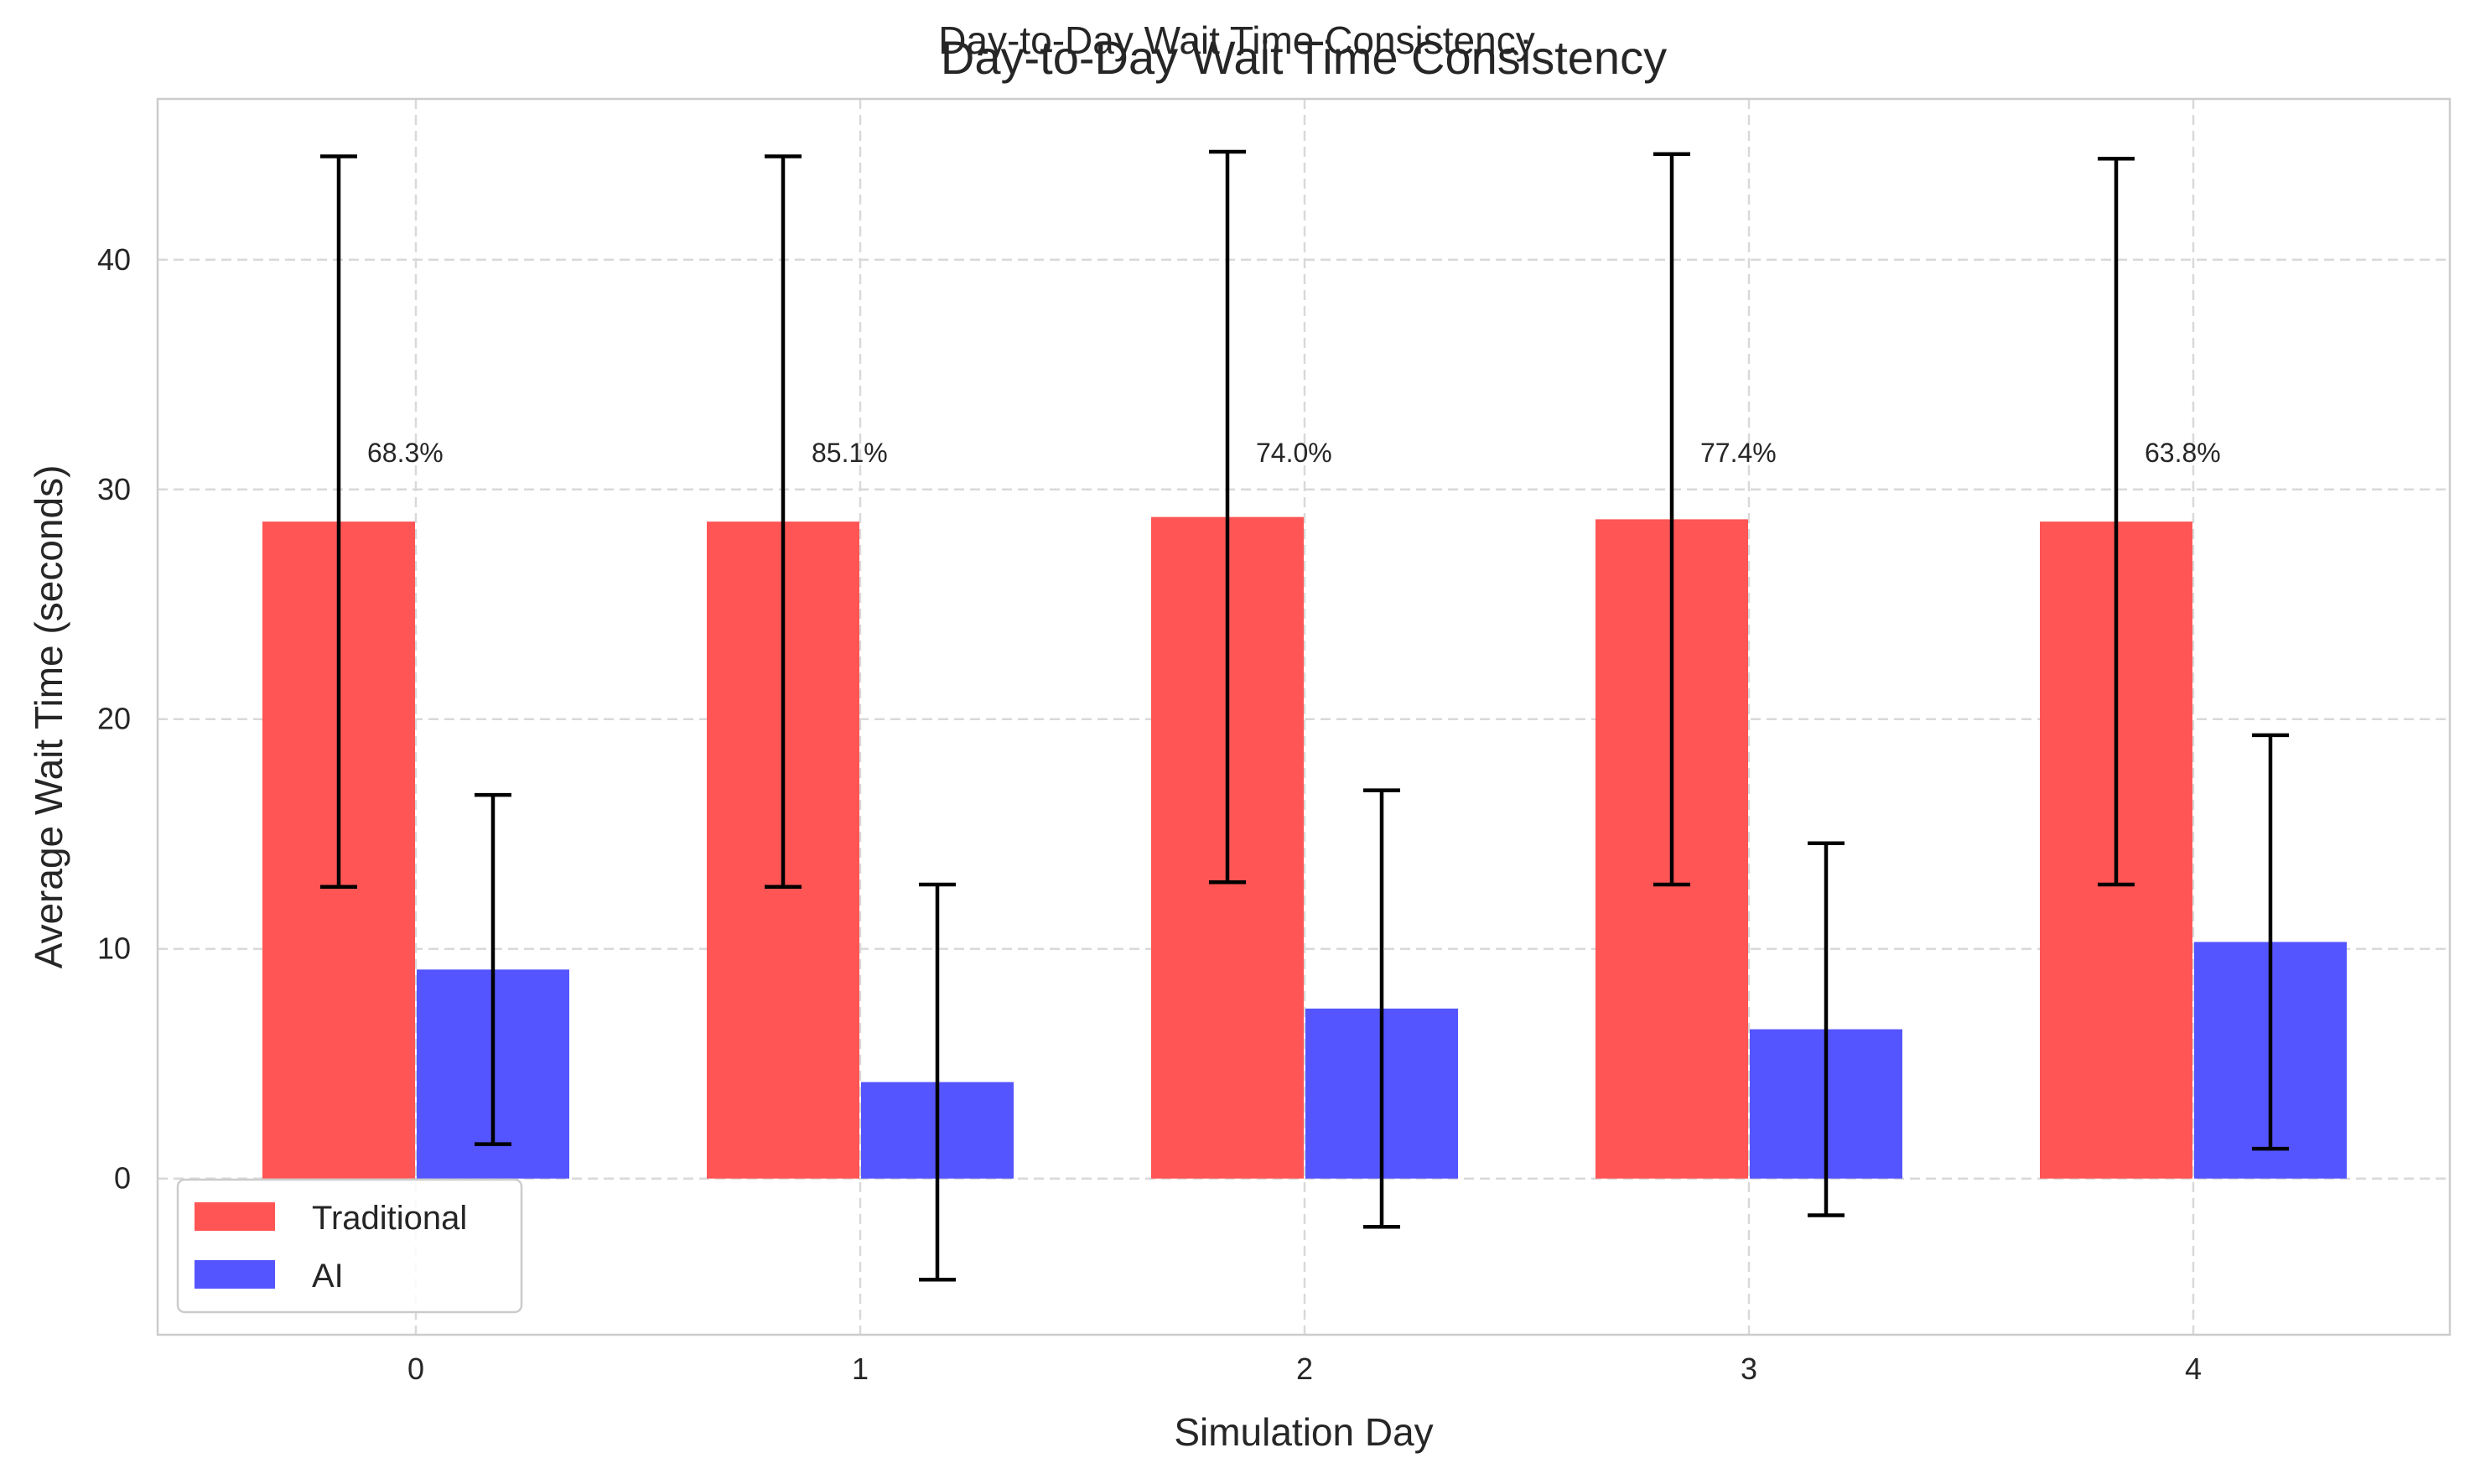 Image resolution: width=2475 pixels, height=1484 pixels. What do you see at coordinates (114, 948) in the screenshot?
I see `y-tick-label: 10` at bounding box center [114, 948].